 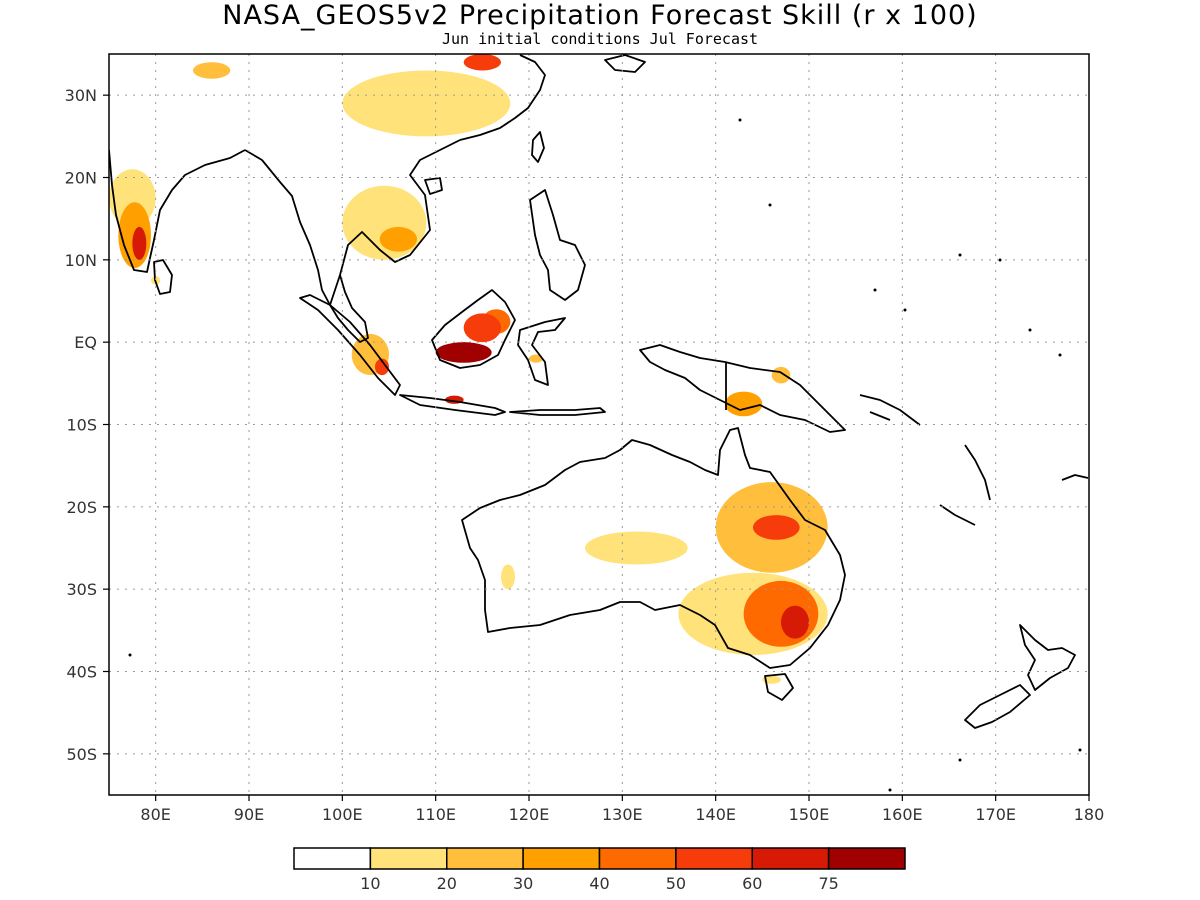 What do you see at coordinates (81, 425) in the screenshot?
I see `lat-tick-label: 10S` at bounding box center [81, 425].